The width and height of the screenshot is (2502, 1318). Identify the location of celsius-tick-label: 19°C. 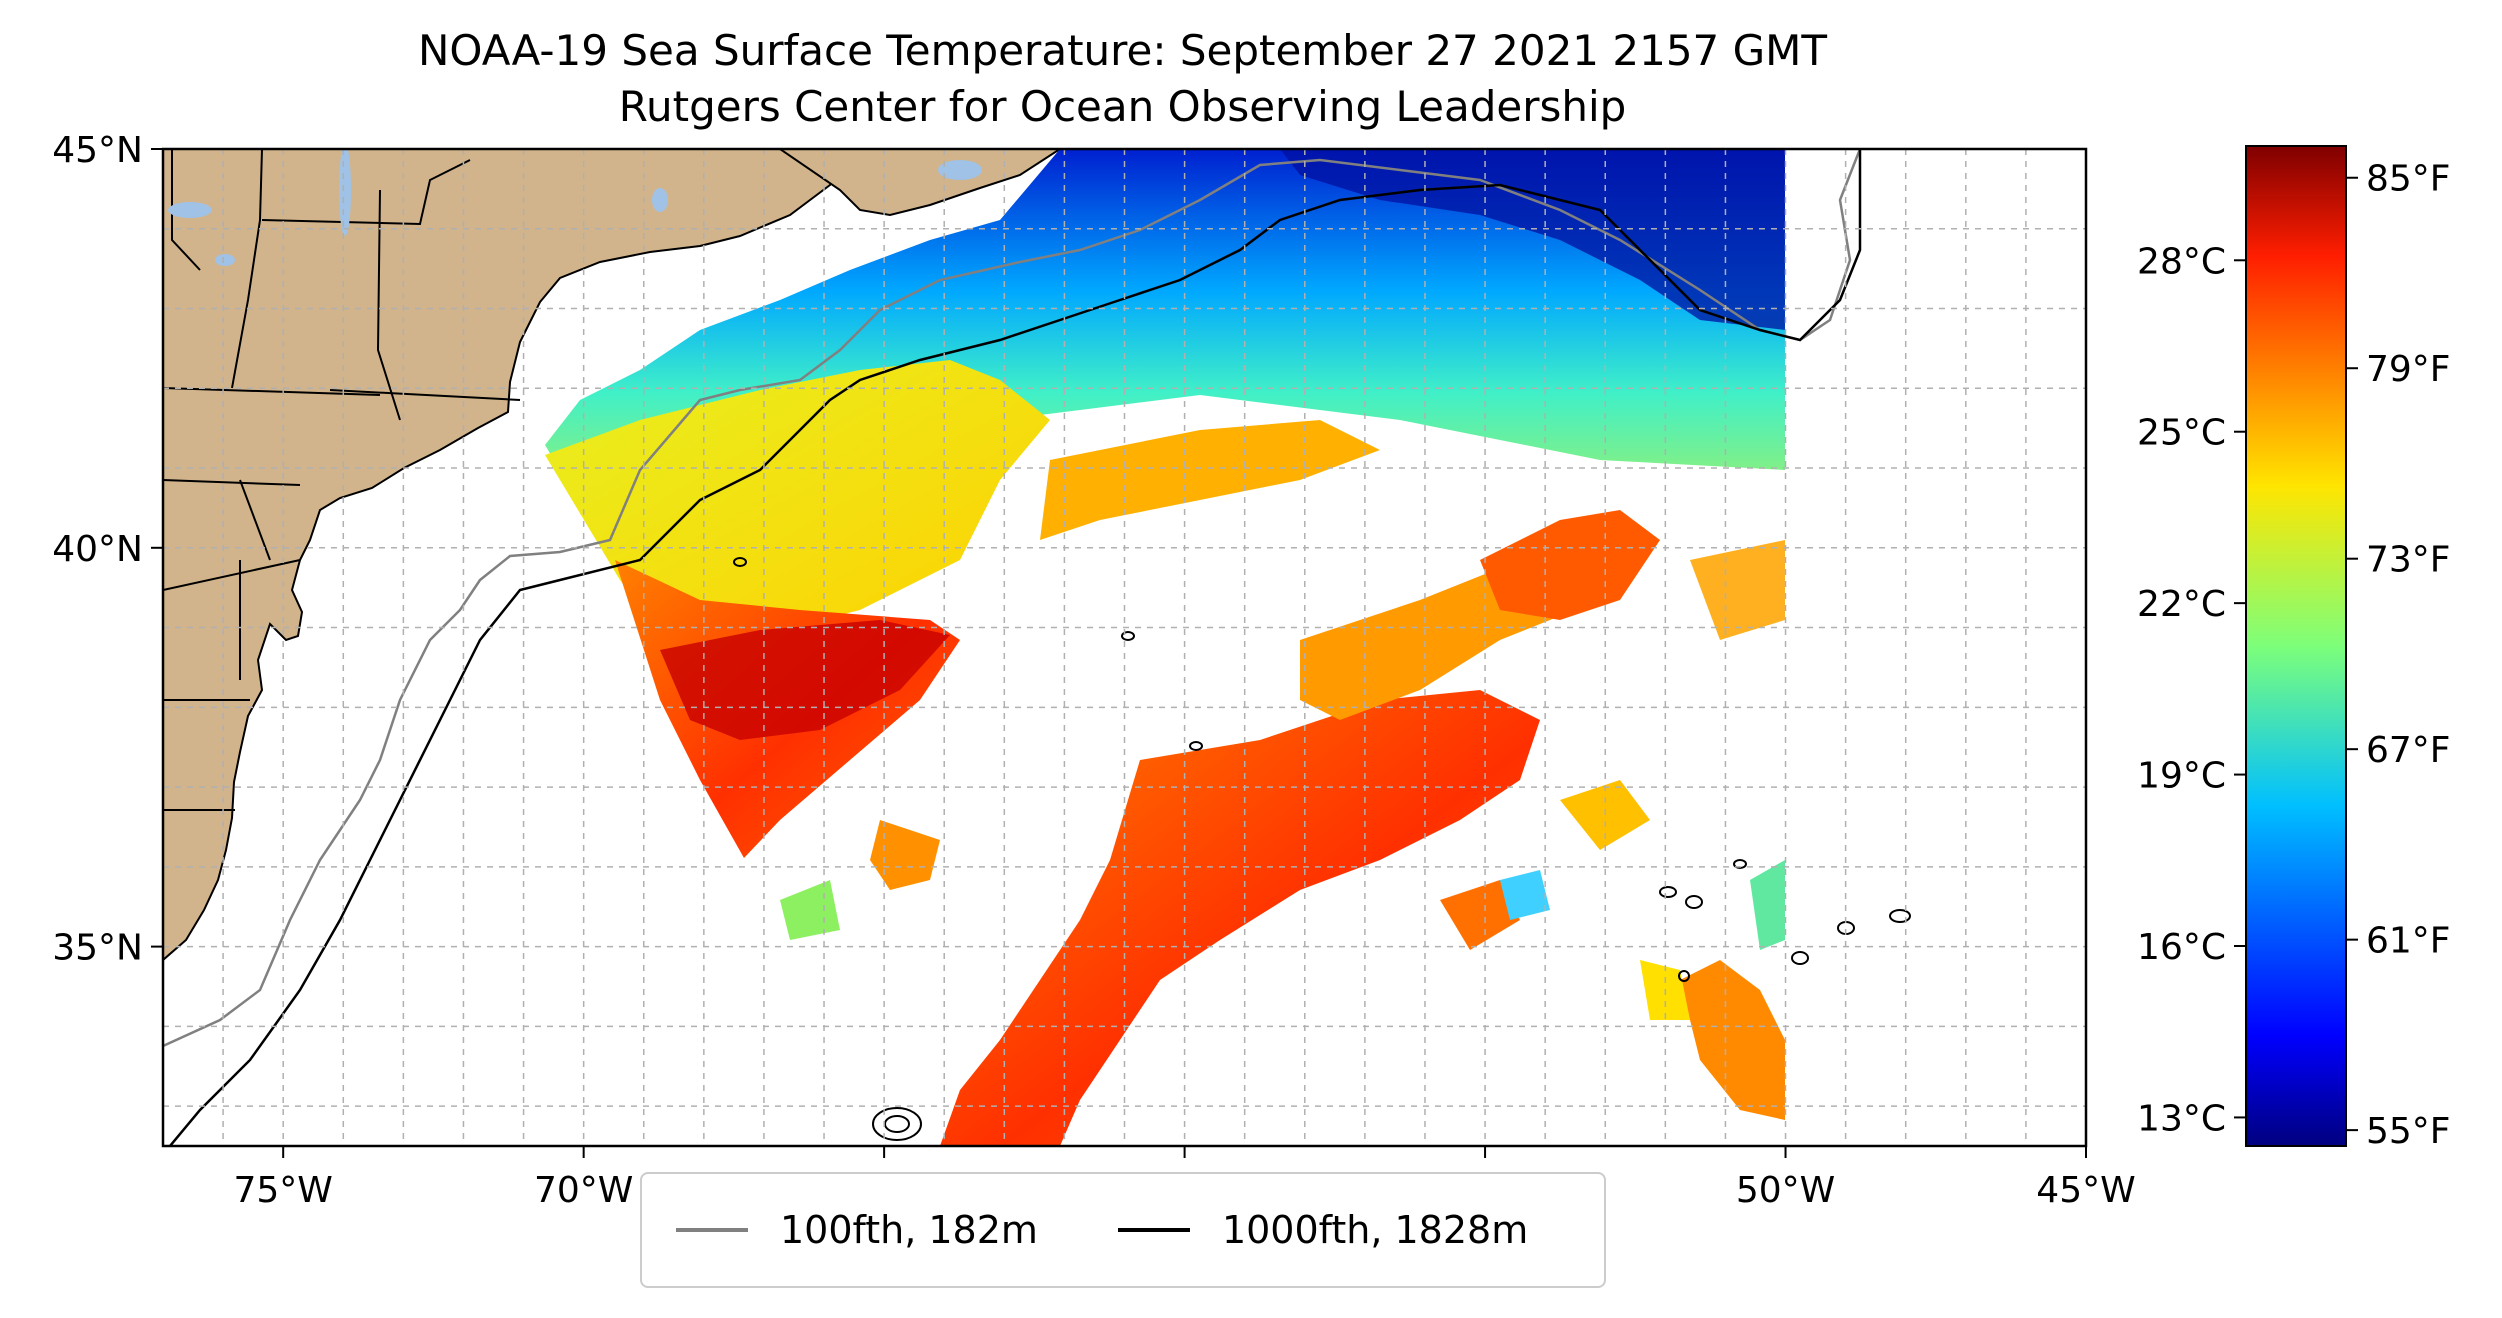
(2181, 776).